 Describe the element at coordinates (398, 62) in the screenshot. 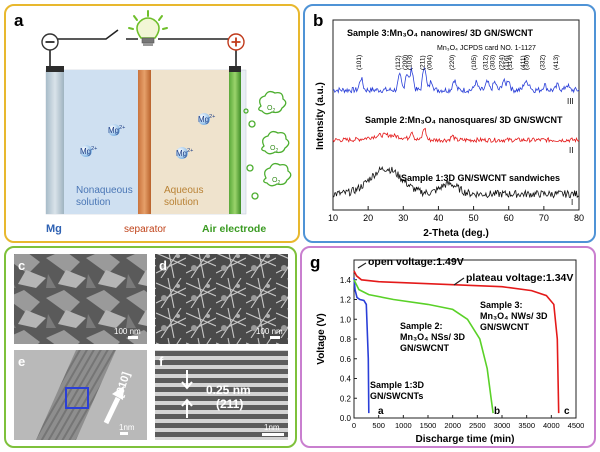

I see `peak-index-label: (112)` at that location.